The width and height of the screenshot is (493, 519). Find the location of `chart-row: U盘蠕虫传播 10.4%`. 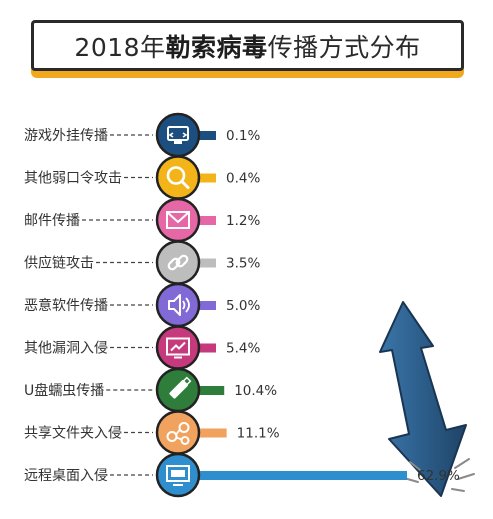

chart-row: U盘蠕虫传播 10.4% is located at coordinates (150, 390).